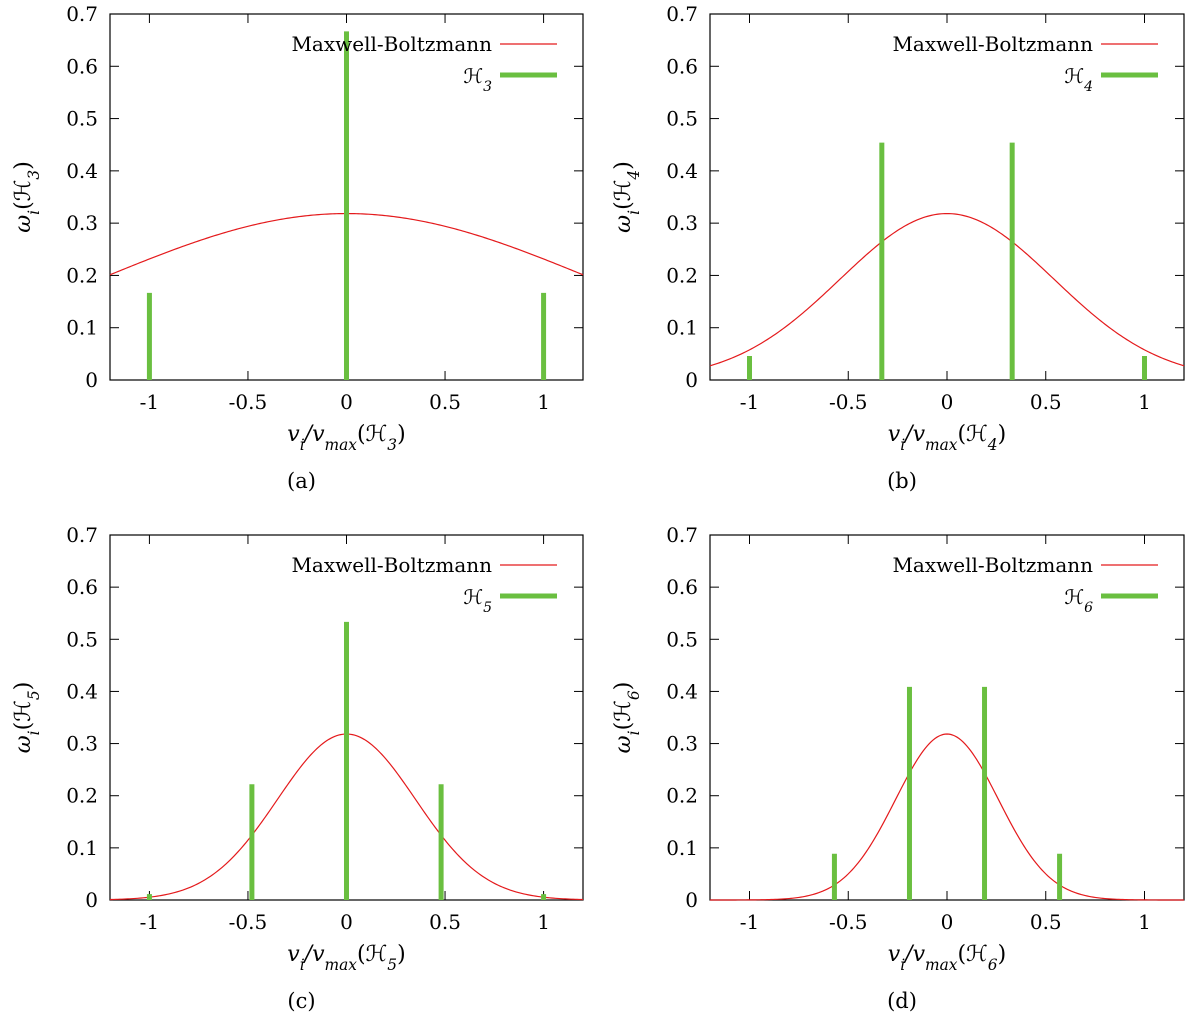 The width and height of the screenshot is (1185, 1017). What do you see at coordinates (27, 718) in the screenshot?
I see `y-axis-label: ωi(ℋ5)` at bounding box center [27, 718].